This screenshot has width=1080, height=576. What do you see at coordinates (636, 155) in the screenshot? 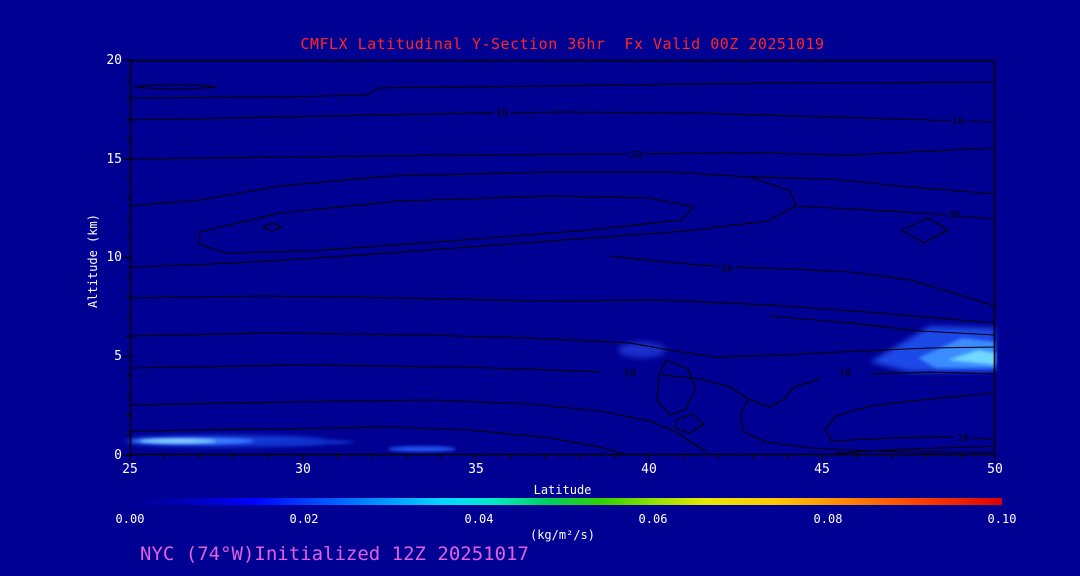
I see `contour-label-20a: 20` at bounding box center [636, 155].